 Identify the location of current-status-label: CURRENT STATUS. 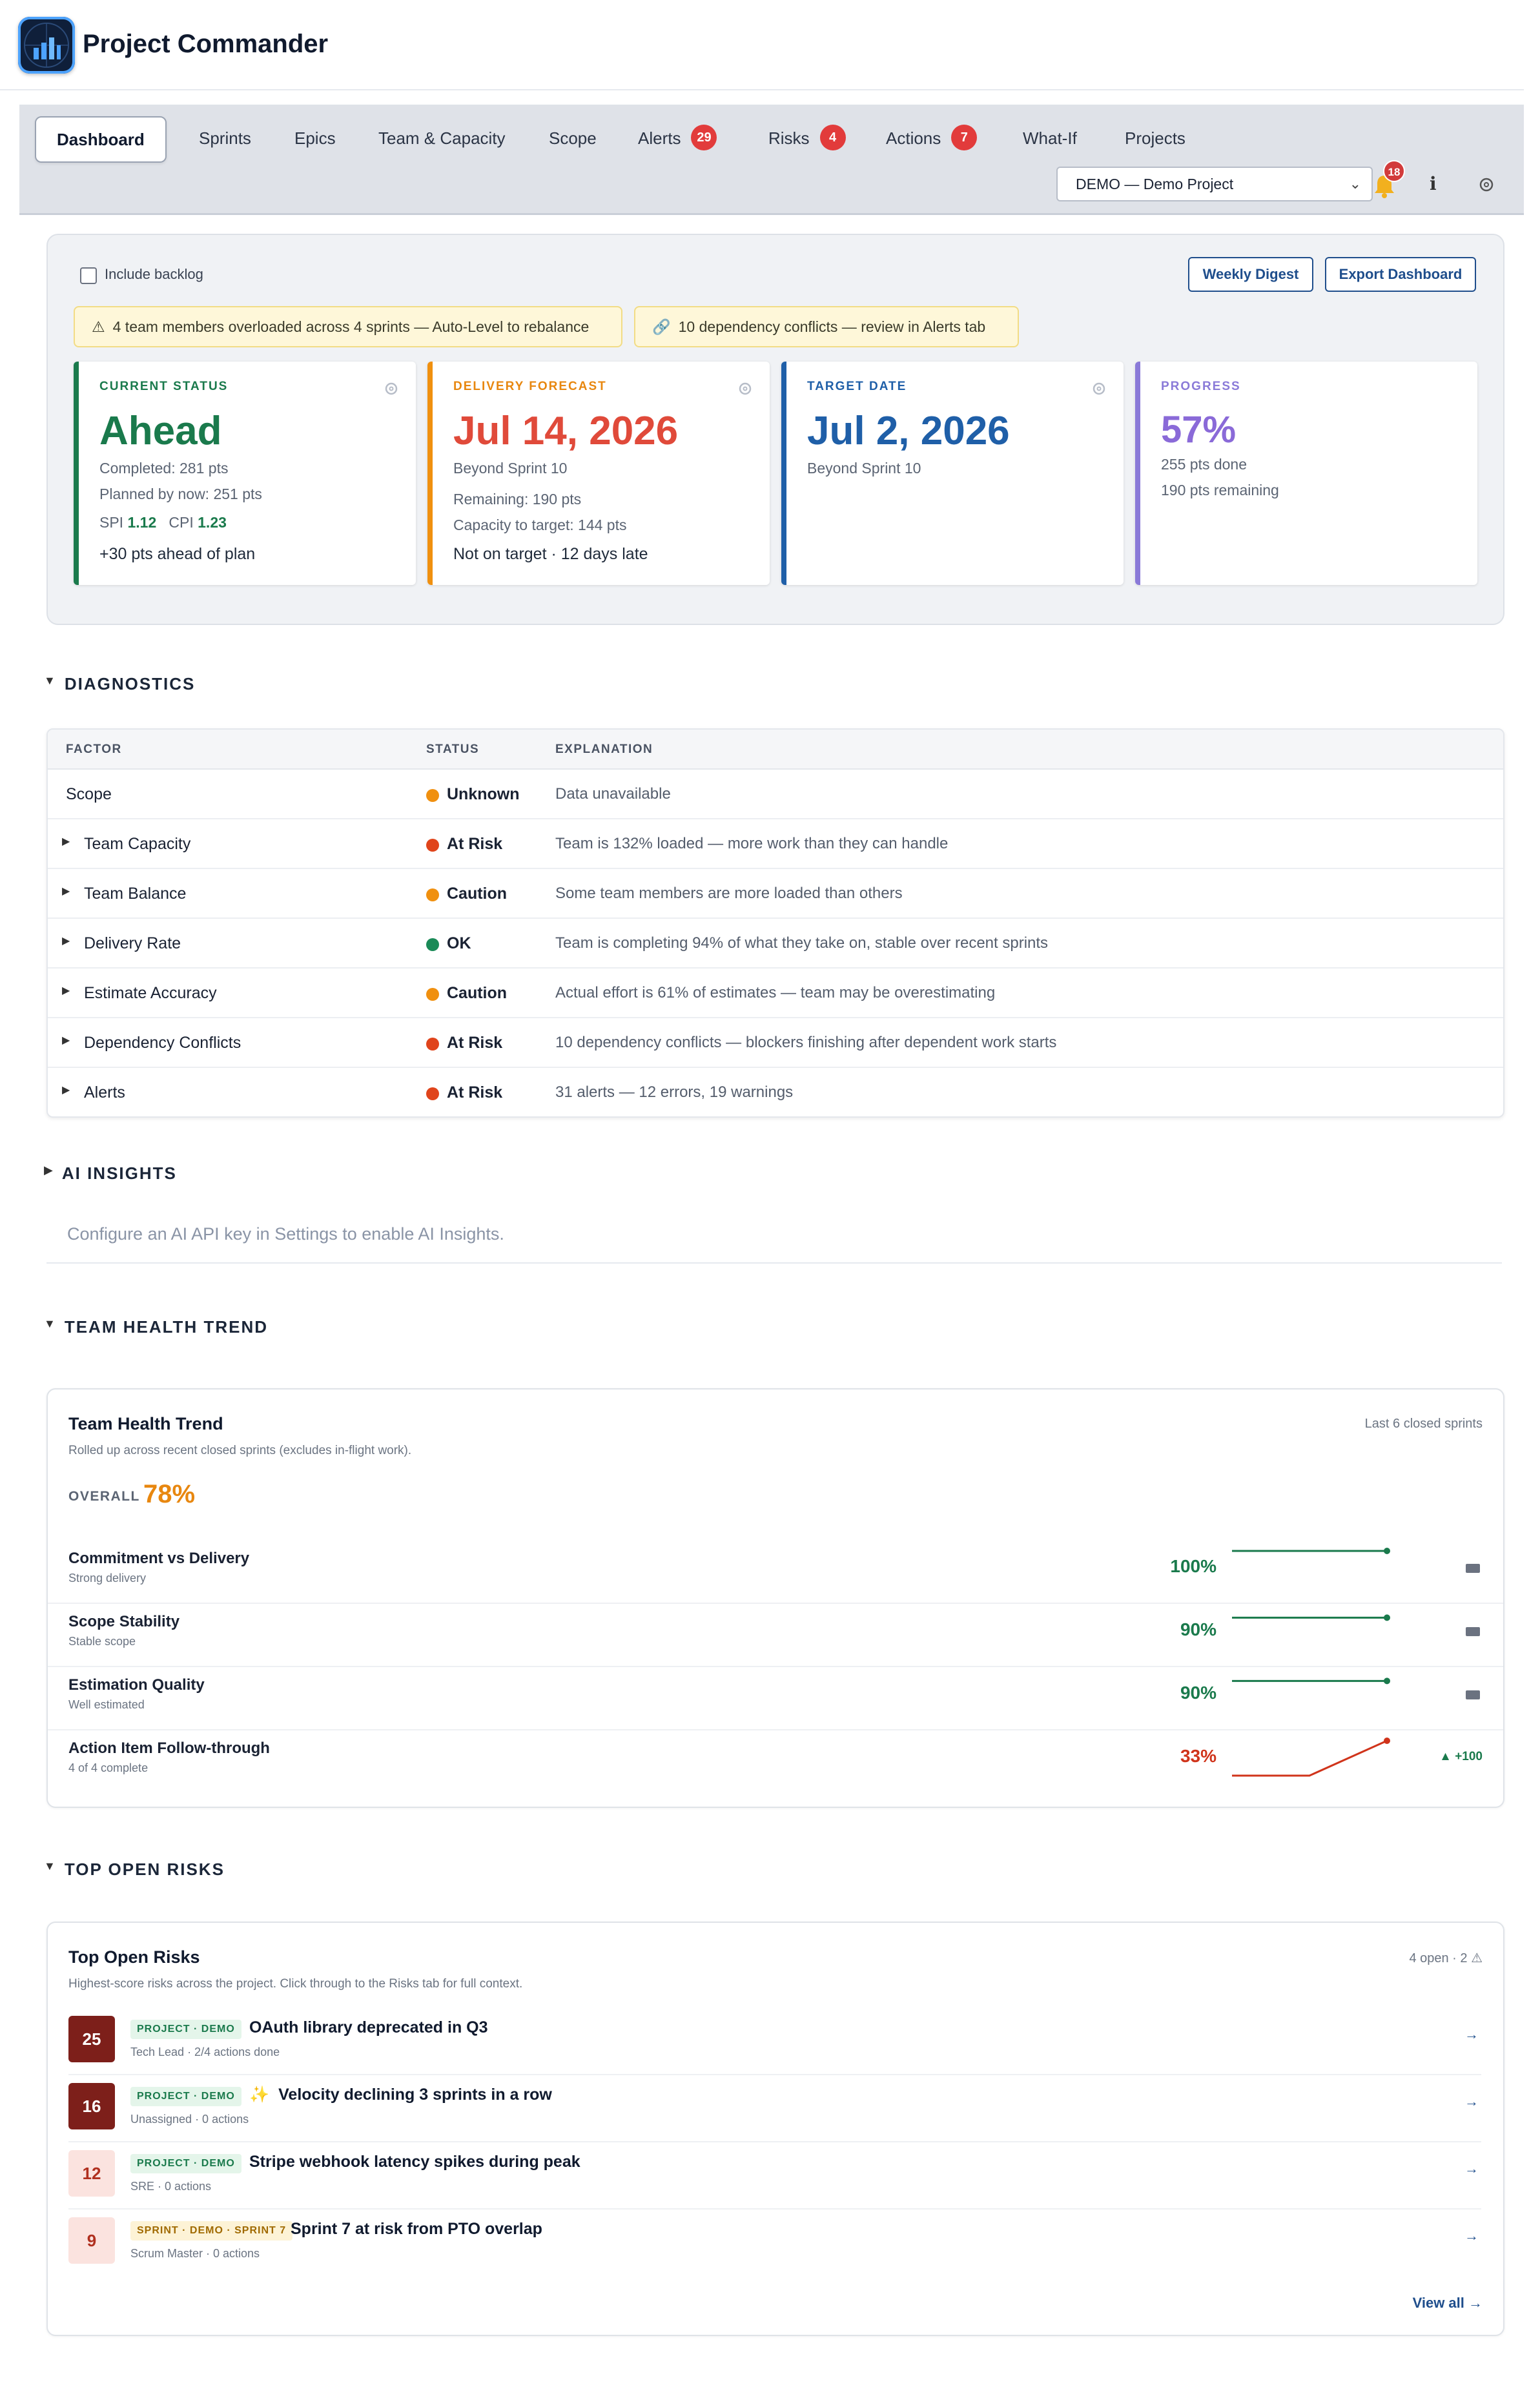
(164, 386).